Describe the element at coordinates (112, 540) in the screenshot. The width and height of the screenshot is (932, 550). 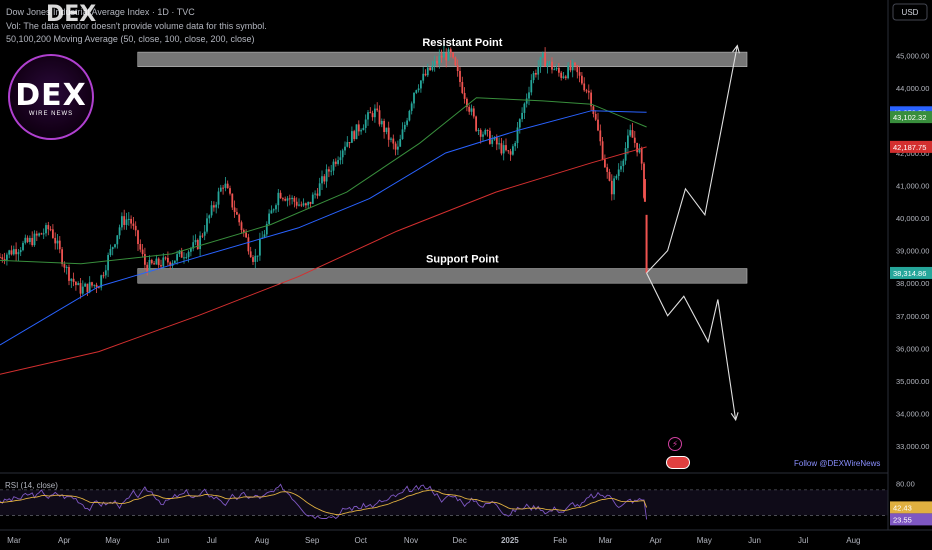
I see `x-tick-label: May` at that location.